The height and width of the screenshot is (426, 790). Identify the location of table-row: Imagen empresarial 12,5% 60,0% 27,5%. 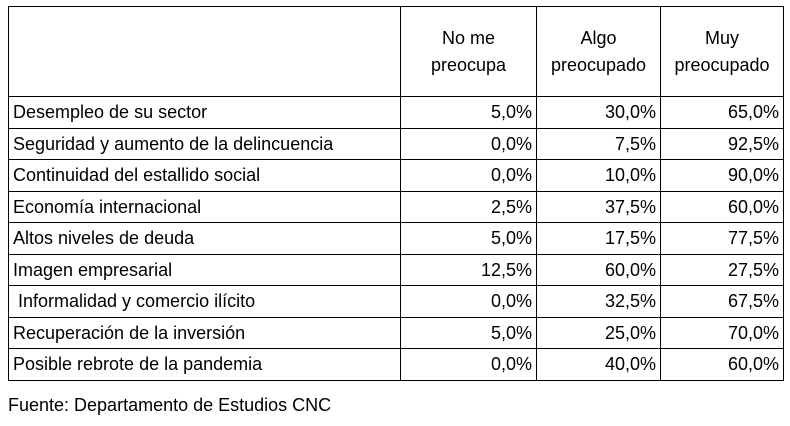
(396, 269).